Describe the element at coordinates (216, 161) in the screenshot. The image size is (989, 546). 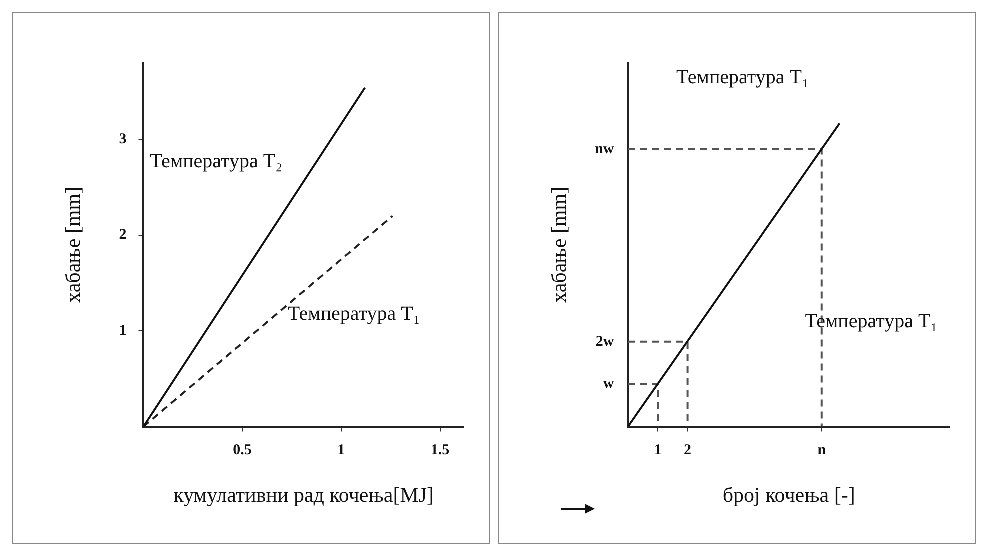
I see `annotation: Температура T₂` at that location.